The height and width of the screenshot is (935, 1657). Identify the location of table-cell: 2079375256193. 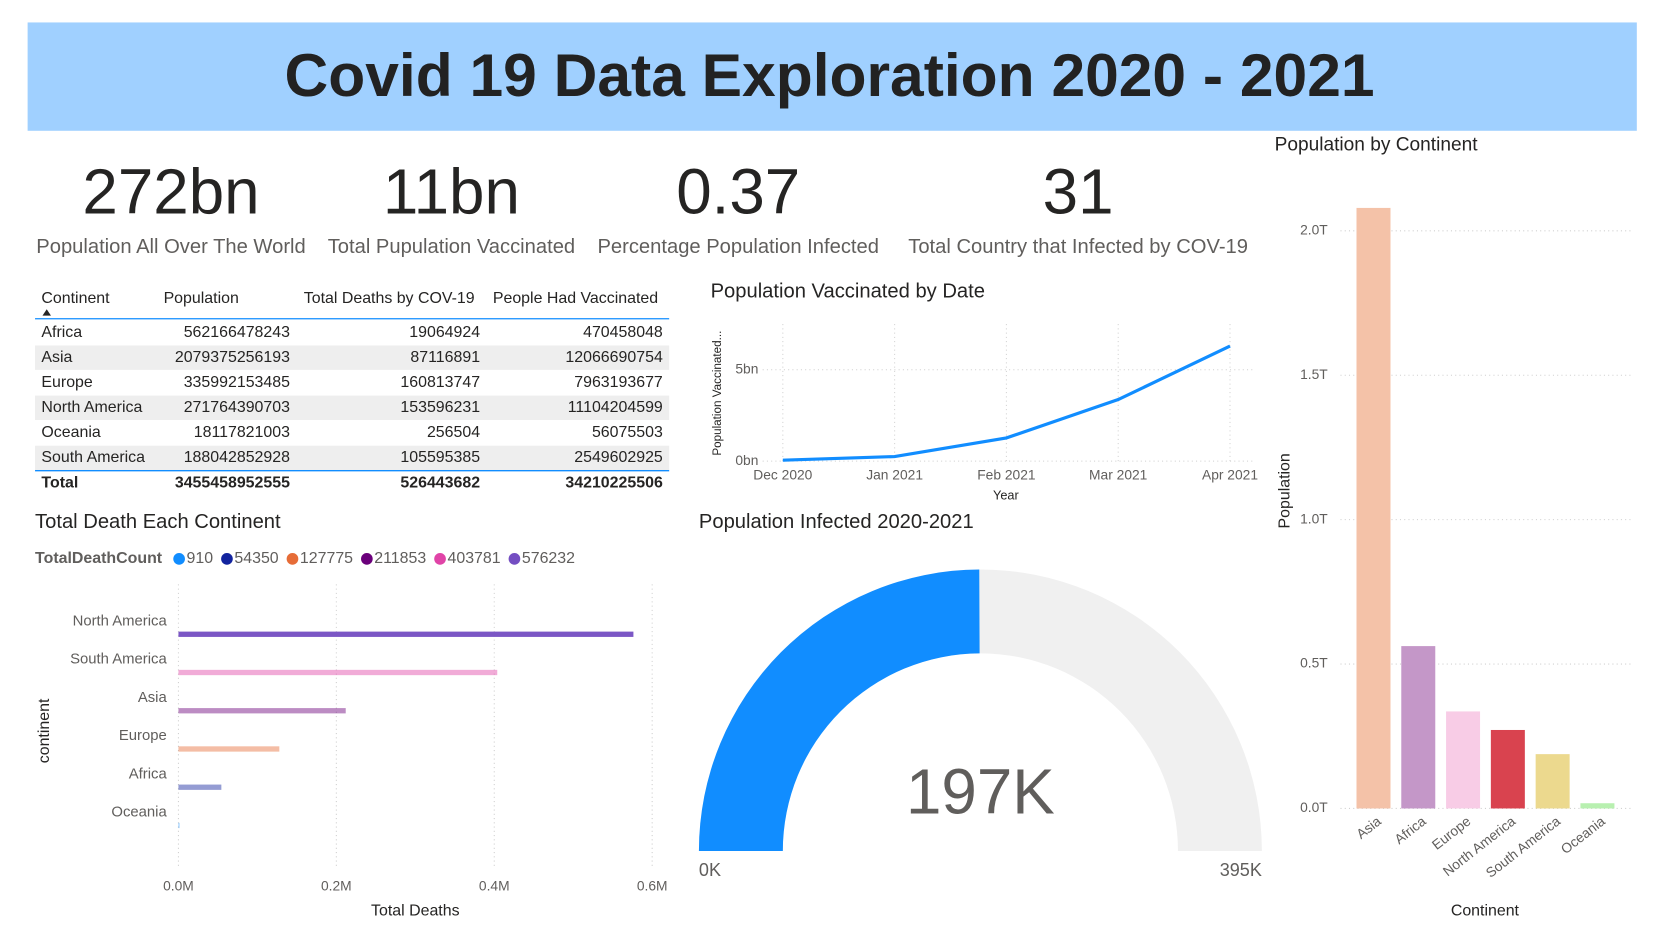
(232, 357).